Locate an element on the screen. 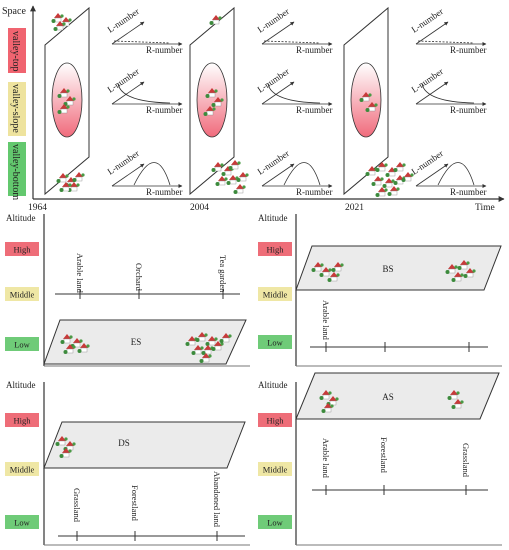 The image size is (509, 550). zone-valley-top: valley-top is located at coordinates (17, 50).